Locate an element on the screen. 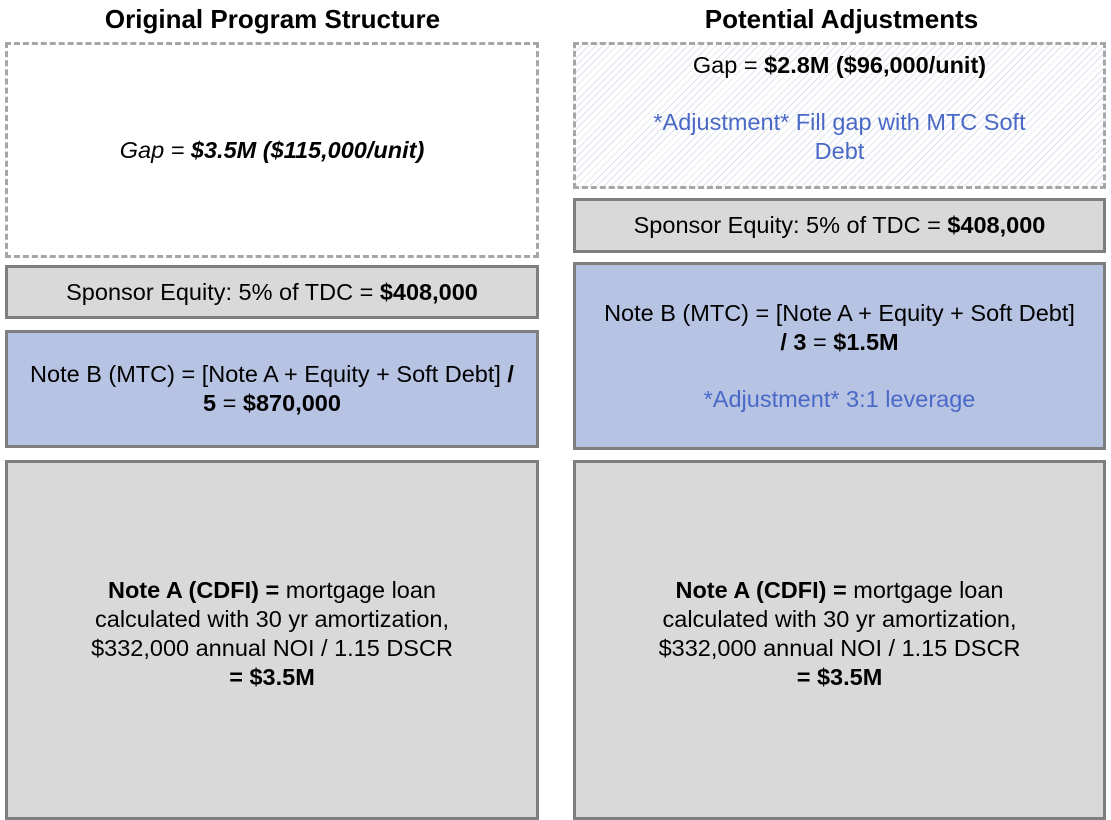 The image size is (1111, 820). gap-box: Gap = $3.5M ($115,000/unit) is located at coordinates (272, 150).